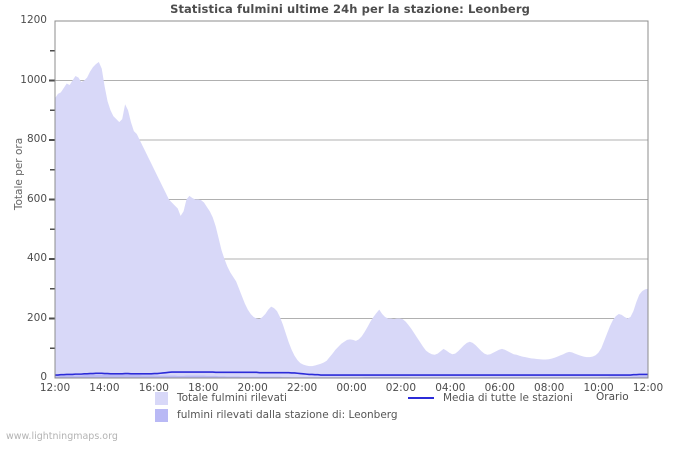  What do you see at coordinates (612, 397) in the screenshot?
I see `x-axis-title: Orario` at bounding box center [612, 397].